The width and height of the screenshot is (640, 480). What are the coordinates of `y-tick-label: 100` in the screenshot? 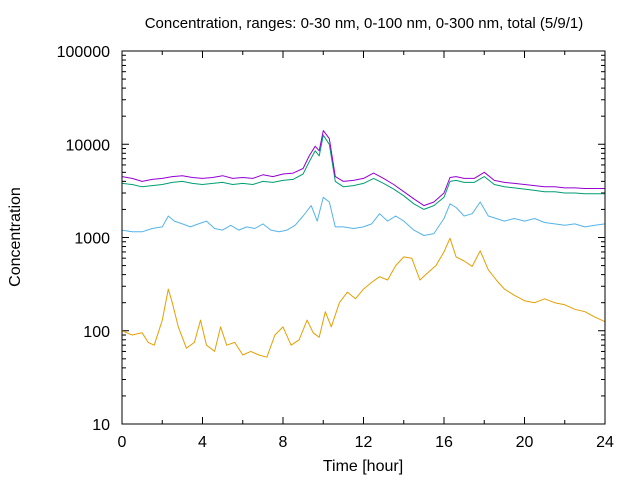 It's located at (96, 332).